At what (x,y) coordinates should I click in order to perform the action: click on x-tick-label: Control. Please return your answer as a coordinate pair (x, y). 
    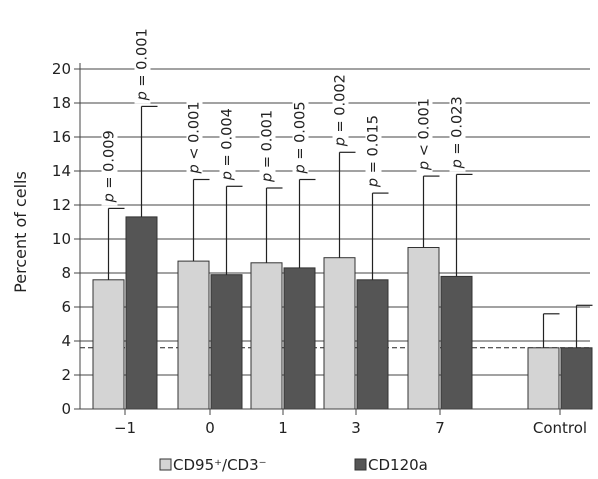
    Looking at the image, I should click on (560, 428).